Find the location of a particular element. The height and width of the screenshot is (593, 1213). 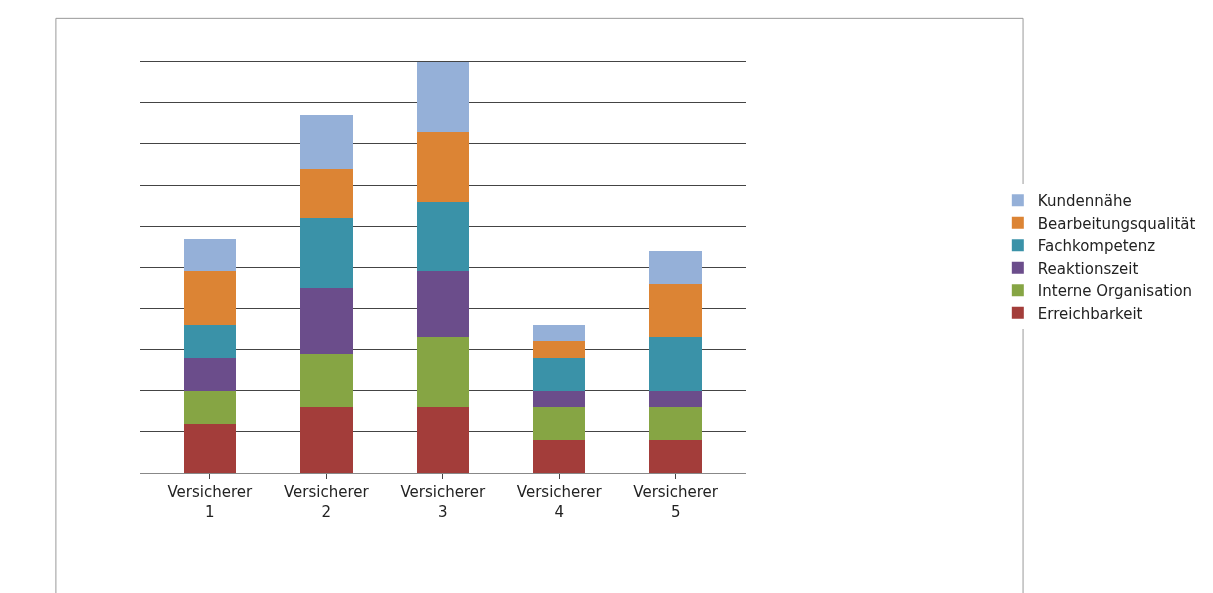

x-tick-label: Versicherer 5 is located at coordinates (676, 502).